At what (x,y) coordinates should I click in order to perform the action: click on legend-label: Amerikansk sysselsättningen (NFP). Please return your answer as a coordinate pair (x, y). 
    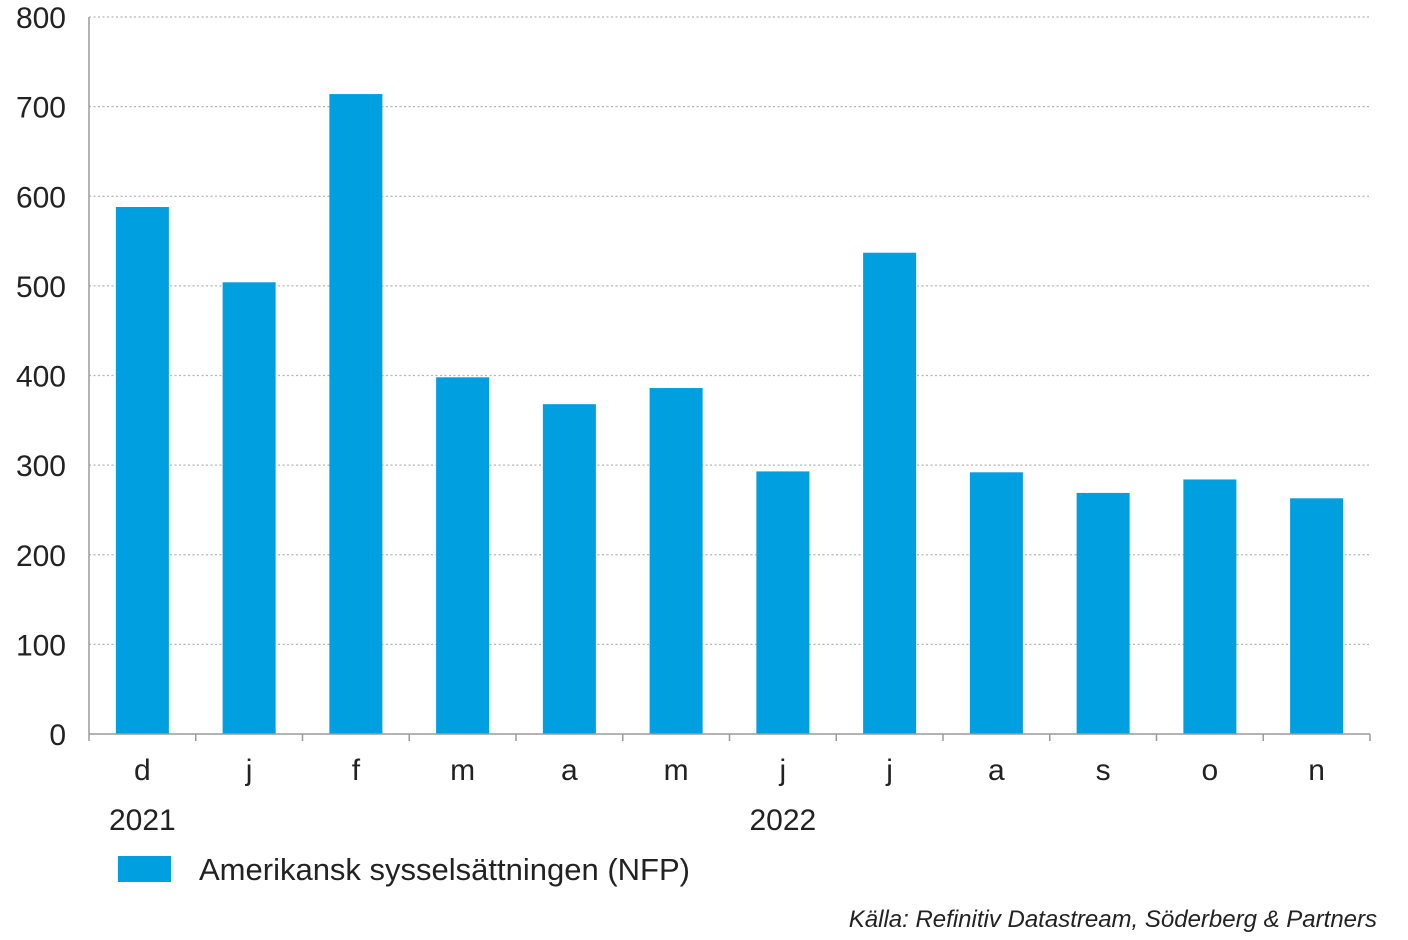
    Looking at the image, I should click on (444, 869).